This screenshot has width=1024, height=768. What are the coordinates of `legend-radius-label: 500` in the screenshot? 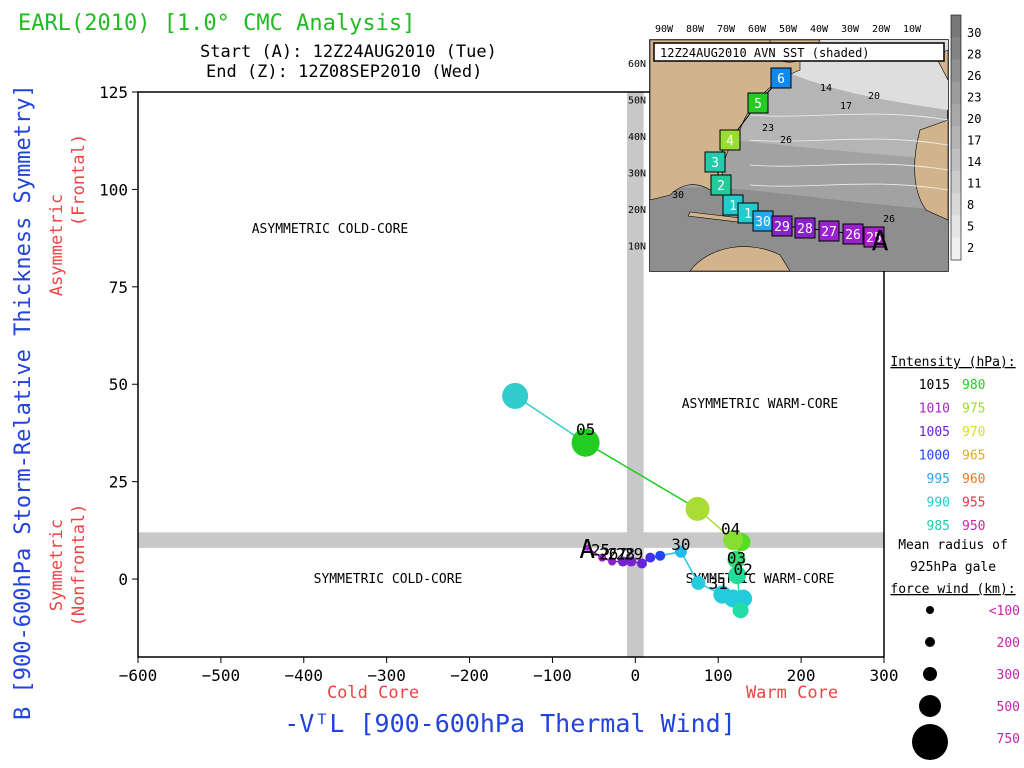 It's located at (1008, 707).